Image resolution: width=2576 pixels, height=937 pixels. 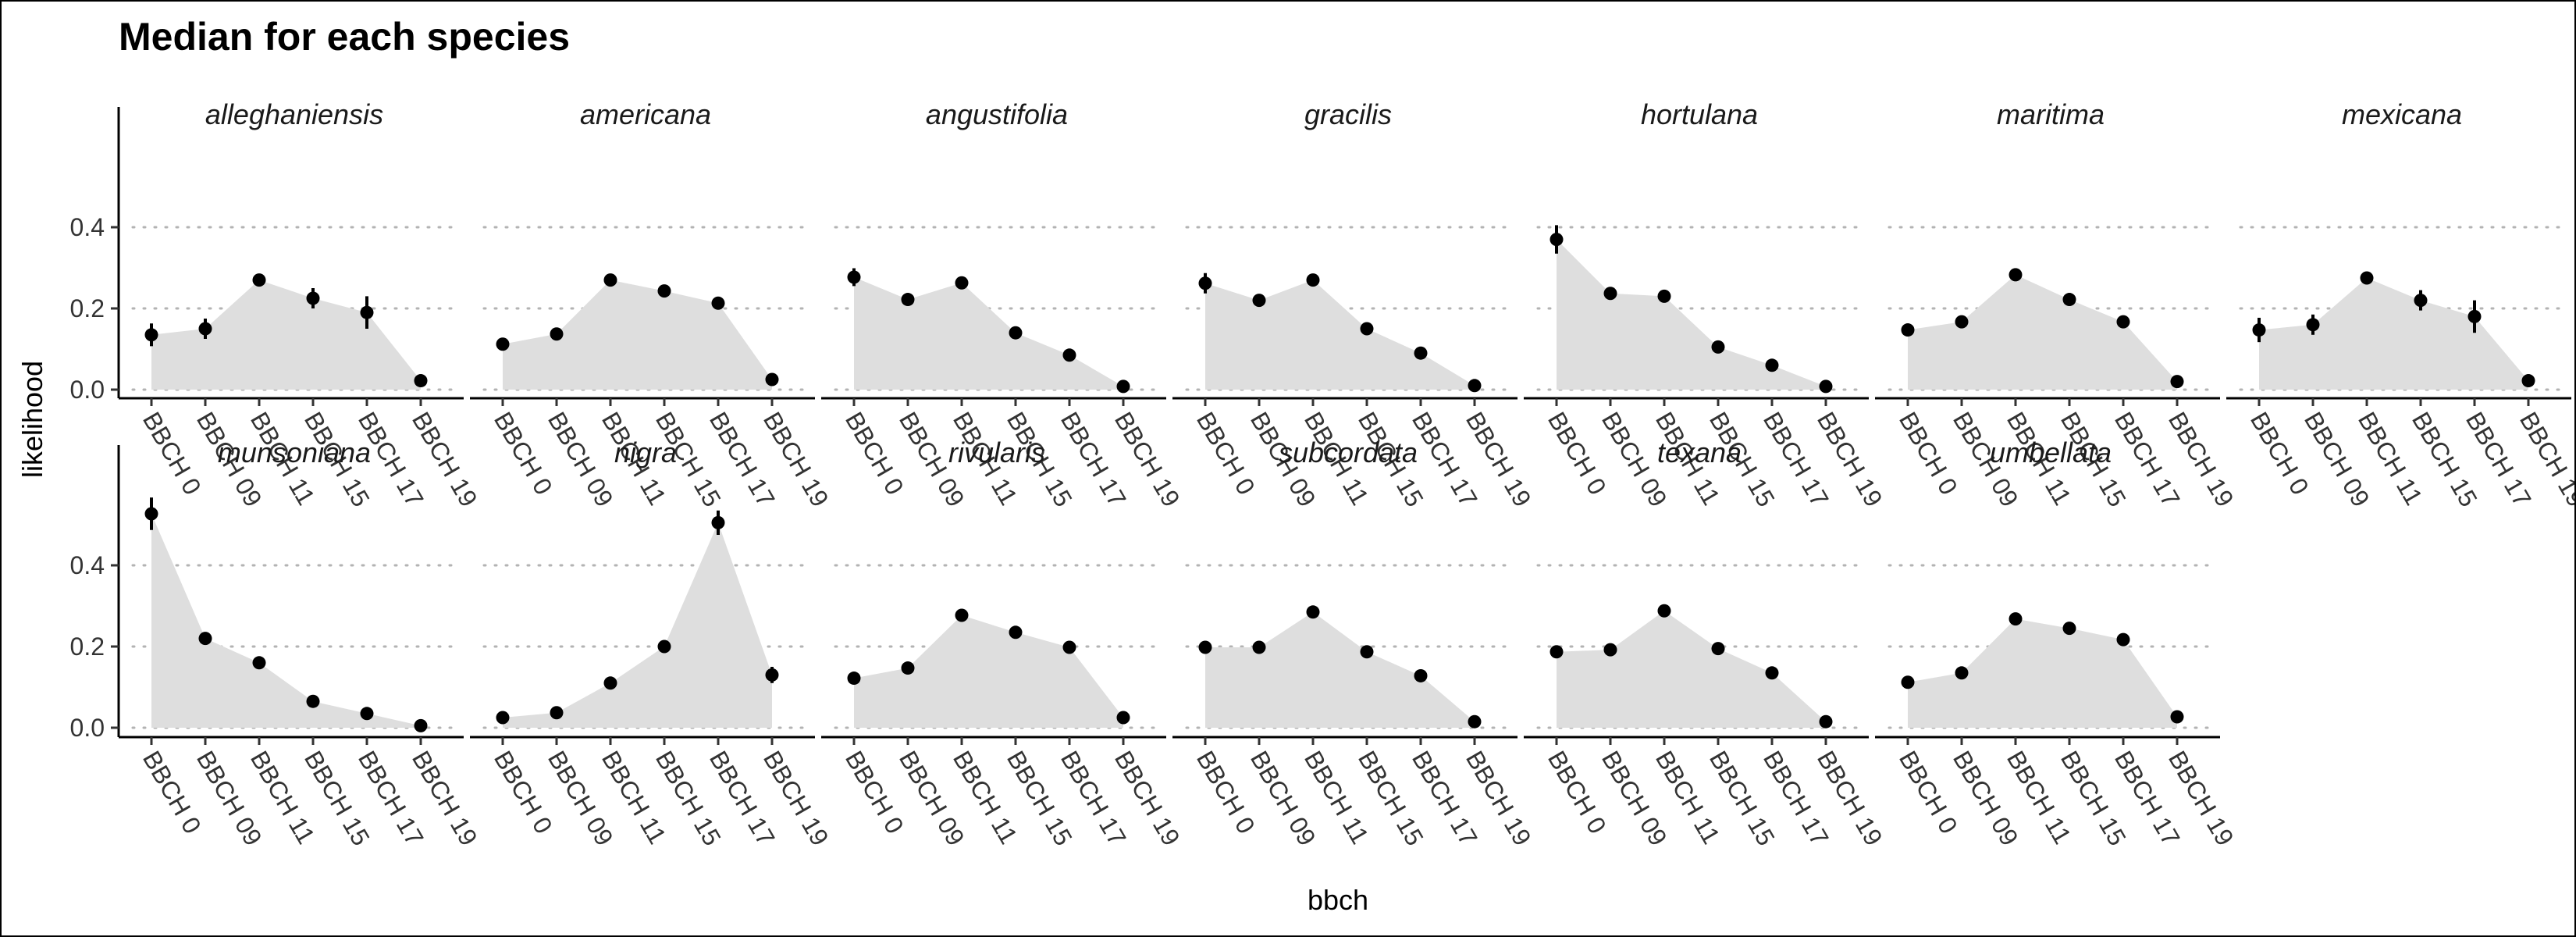 What do you see at coordinates (996, 452) in the screenshot?
I see `facet-label: rivularis` at bounding box center [996, 452].